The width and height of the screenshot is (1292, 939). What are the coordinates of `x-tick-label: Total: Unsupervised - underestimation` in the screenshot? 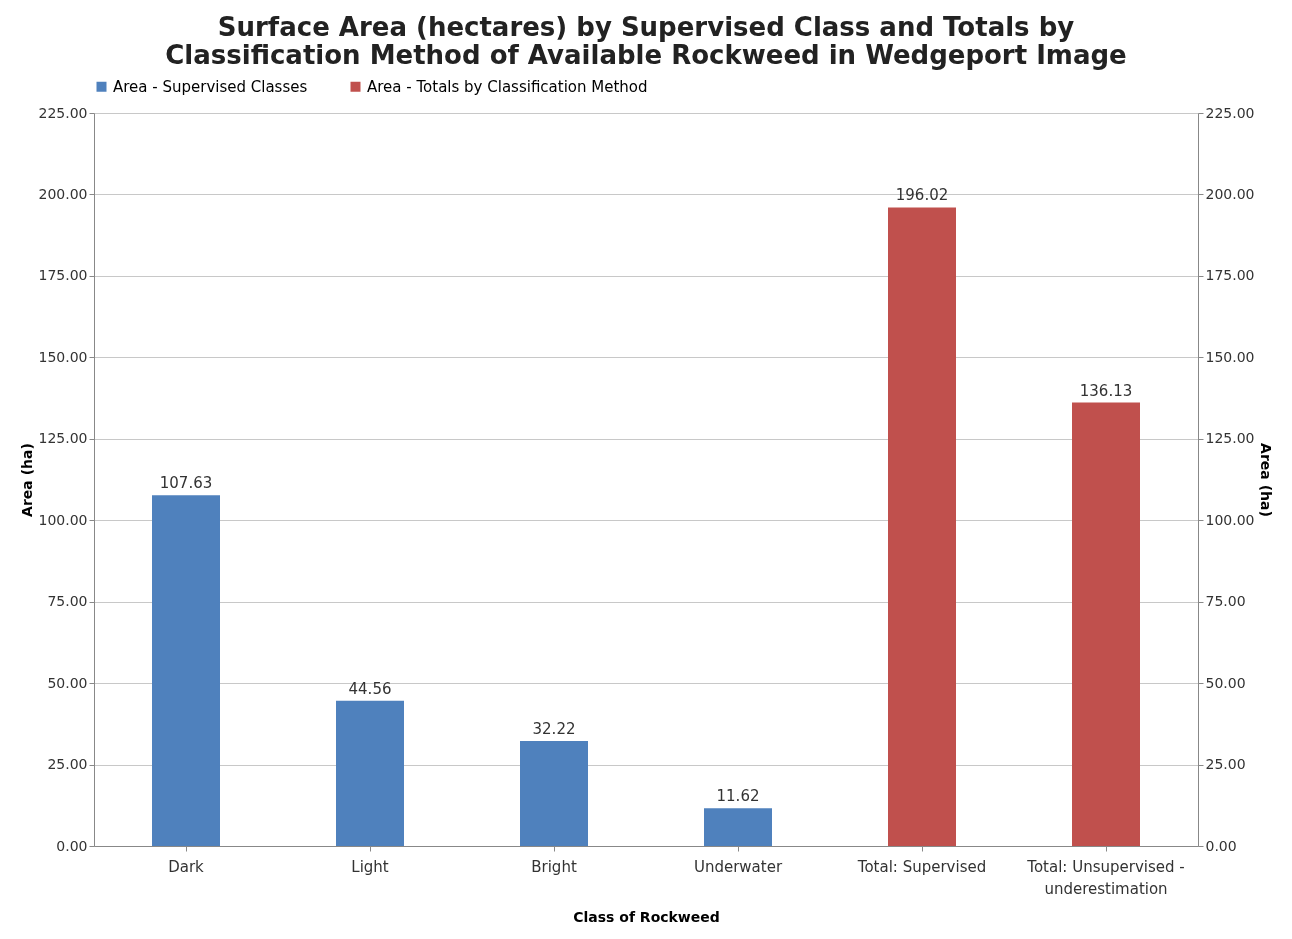 It's located at (1105, 877).